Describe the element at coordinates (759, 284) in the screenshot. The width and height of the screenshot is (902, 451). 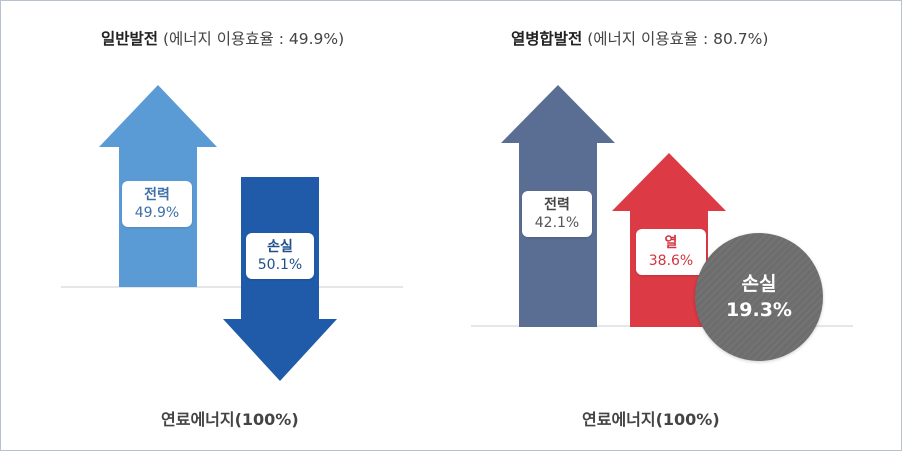
I see `right-loss-name: 손실` at that location.